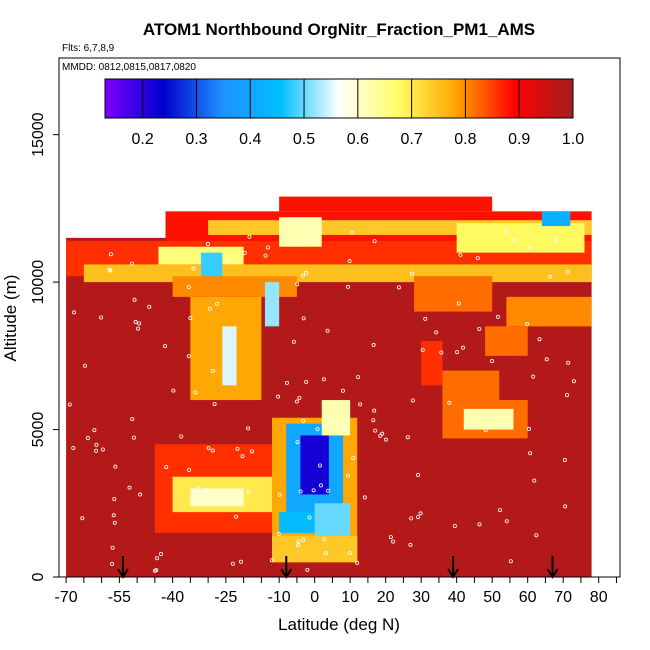 The height and width of the screenshot is (650, 650). What do you see at coordinates (279, 597) in the screenshot?
I see `x-tick-label: -10` at bounding box center [279, 597].